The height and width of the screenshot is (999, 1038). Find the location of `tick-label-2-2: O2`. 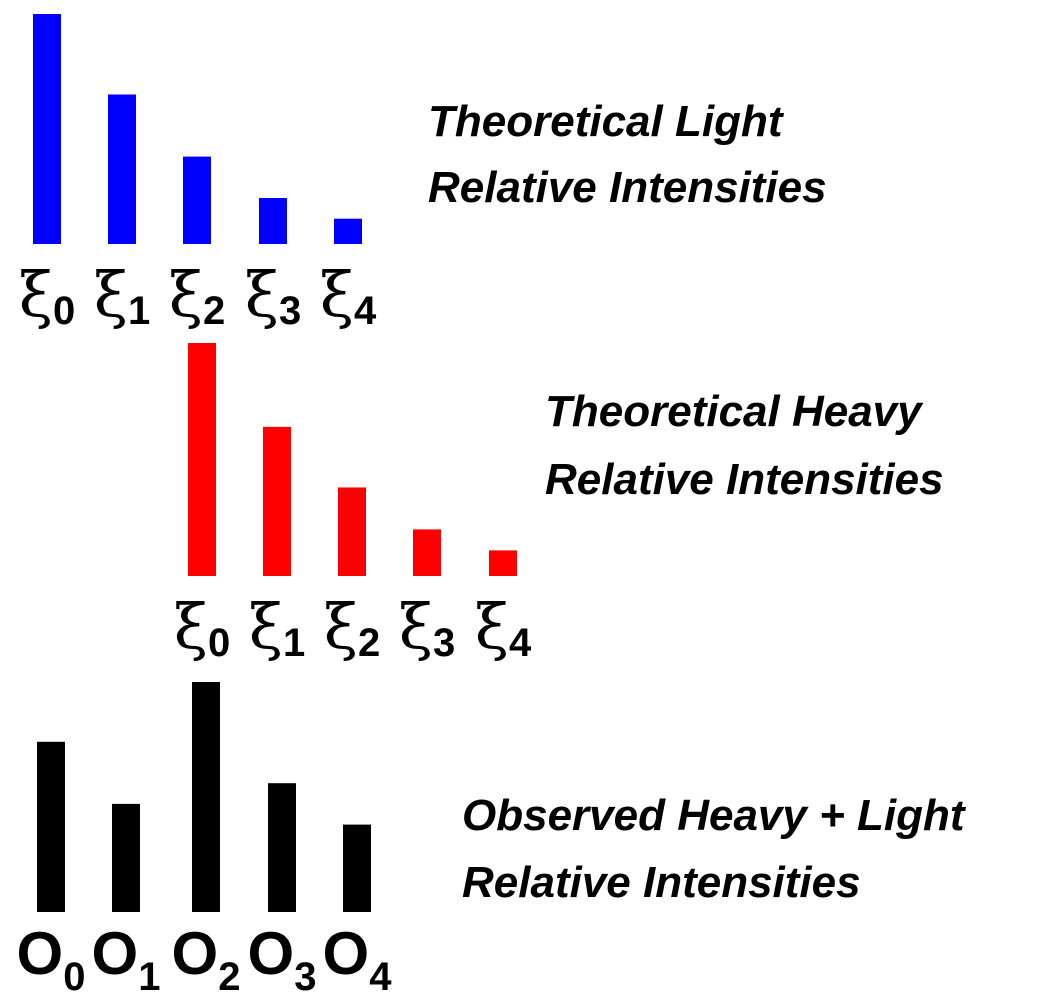

tick-label-2-2: O2 is located at coordinates (206, 959).